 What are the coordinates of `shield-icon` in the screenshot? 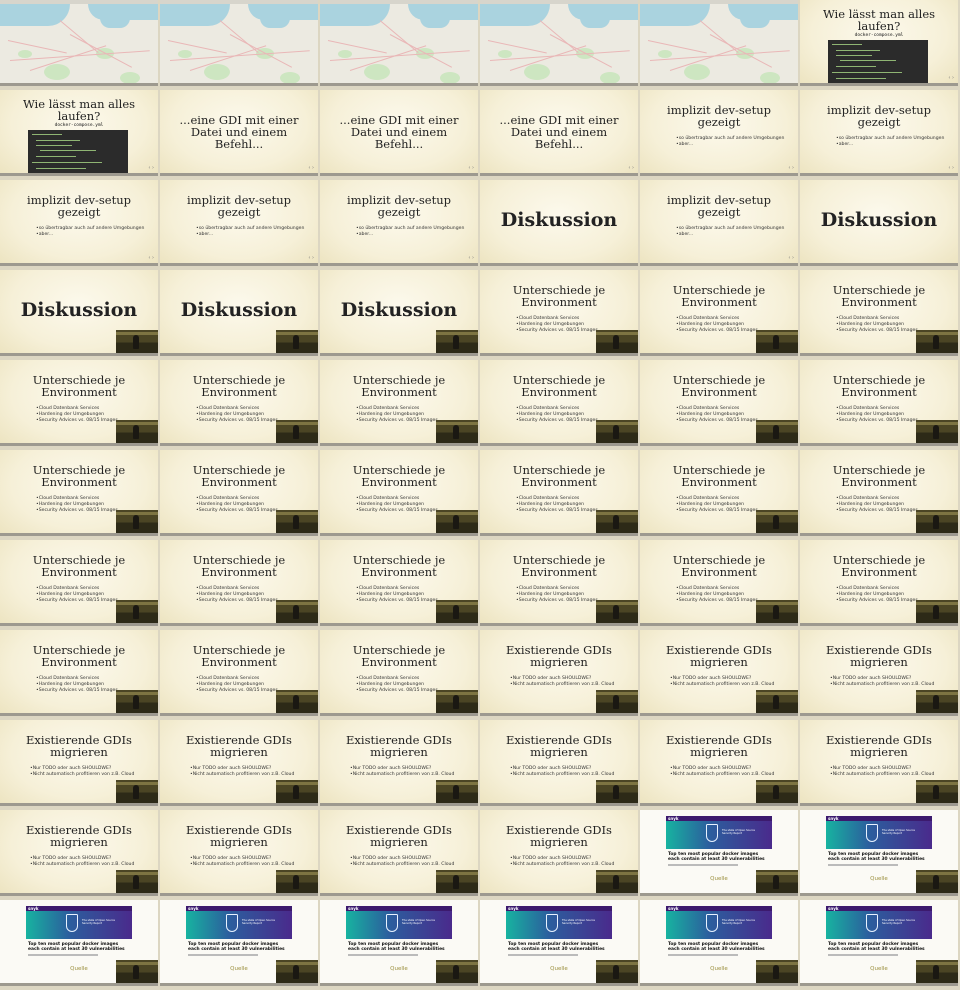 It's located at (72, 923).